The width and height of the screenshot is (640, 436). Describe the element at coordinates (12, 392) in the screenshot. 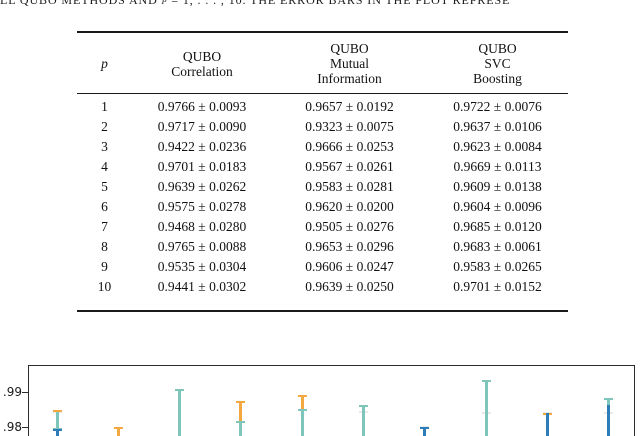

I see `ytick-label-099: .99` at that location.